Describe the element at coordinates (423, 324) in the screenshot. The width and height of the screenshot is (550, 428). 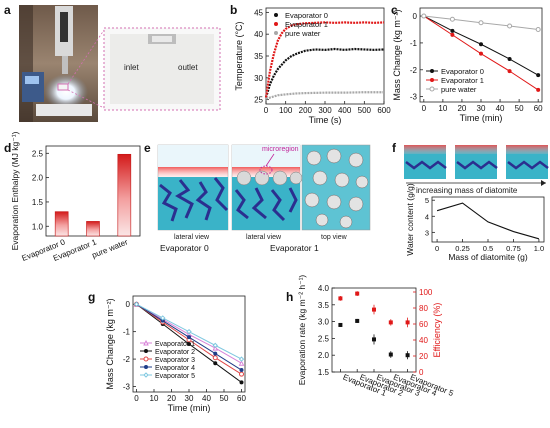
I see `y2-tick-label: 60` at that location.